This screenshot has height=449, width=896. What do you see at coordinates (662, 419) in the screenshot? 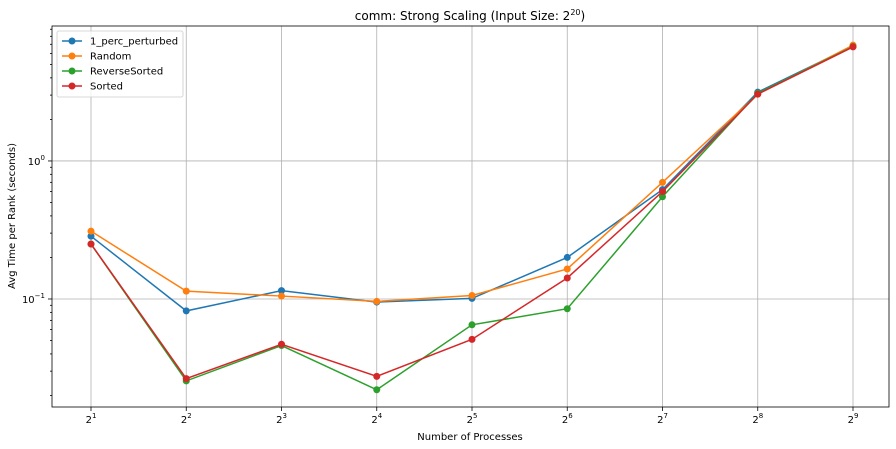
I see `x-tick-label: 27` at bounding box center [662, 419].